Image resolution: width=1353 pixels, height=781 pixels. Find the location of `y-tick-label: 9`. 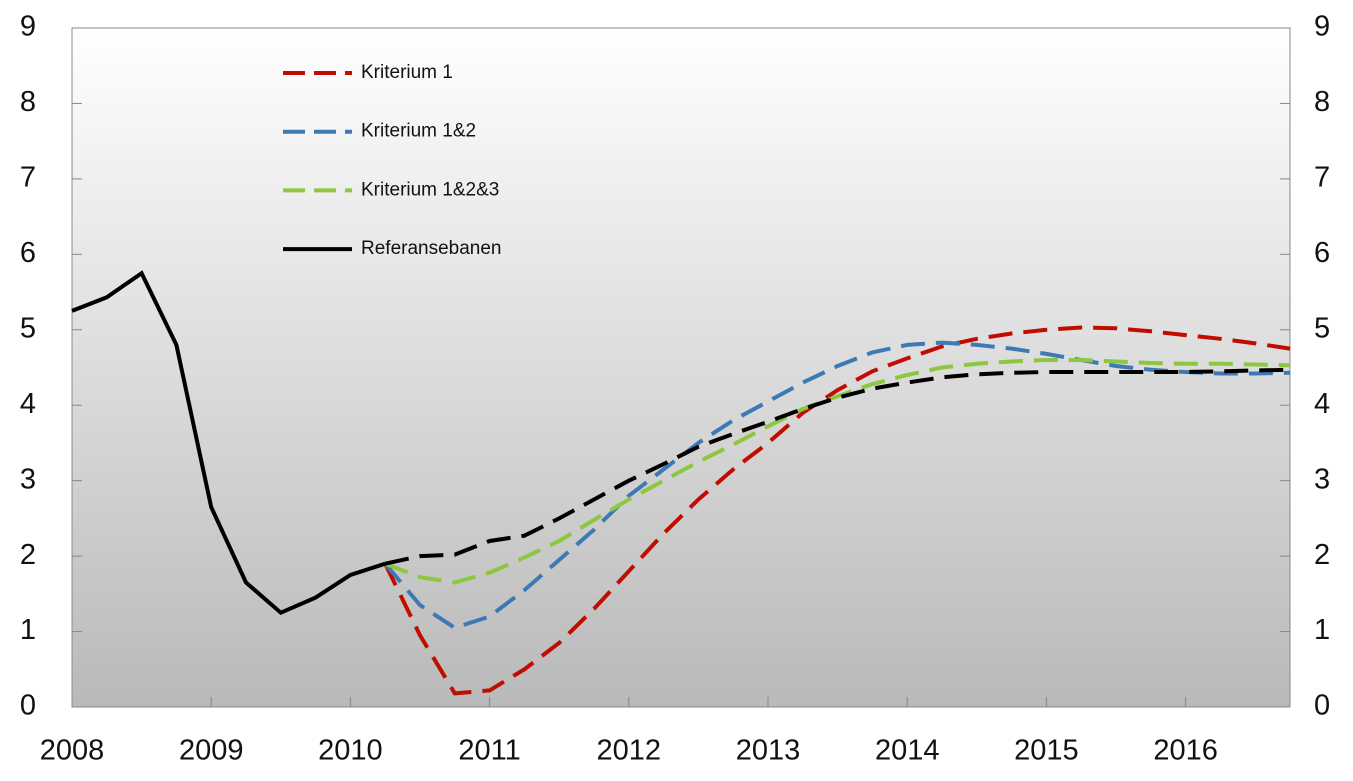

y-tick-label: 9 is located at coordinates (28, 27).